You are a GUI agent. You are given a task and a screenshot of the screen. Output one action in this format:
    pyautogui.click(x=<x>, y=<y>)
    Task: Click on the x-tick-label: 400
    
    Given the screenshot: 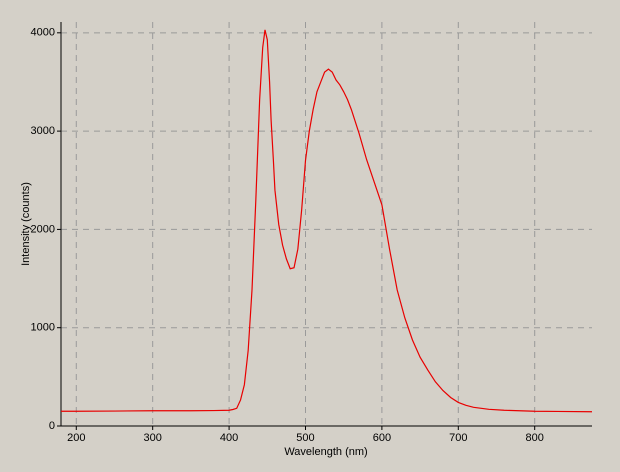 What is the action you would take?
    pyautogui.click(x=229, y=438)
    